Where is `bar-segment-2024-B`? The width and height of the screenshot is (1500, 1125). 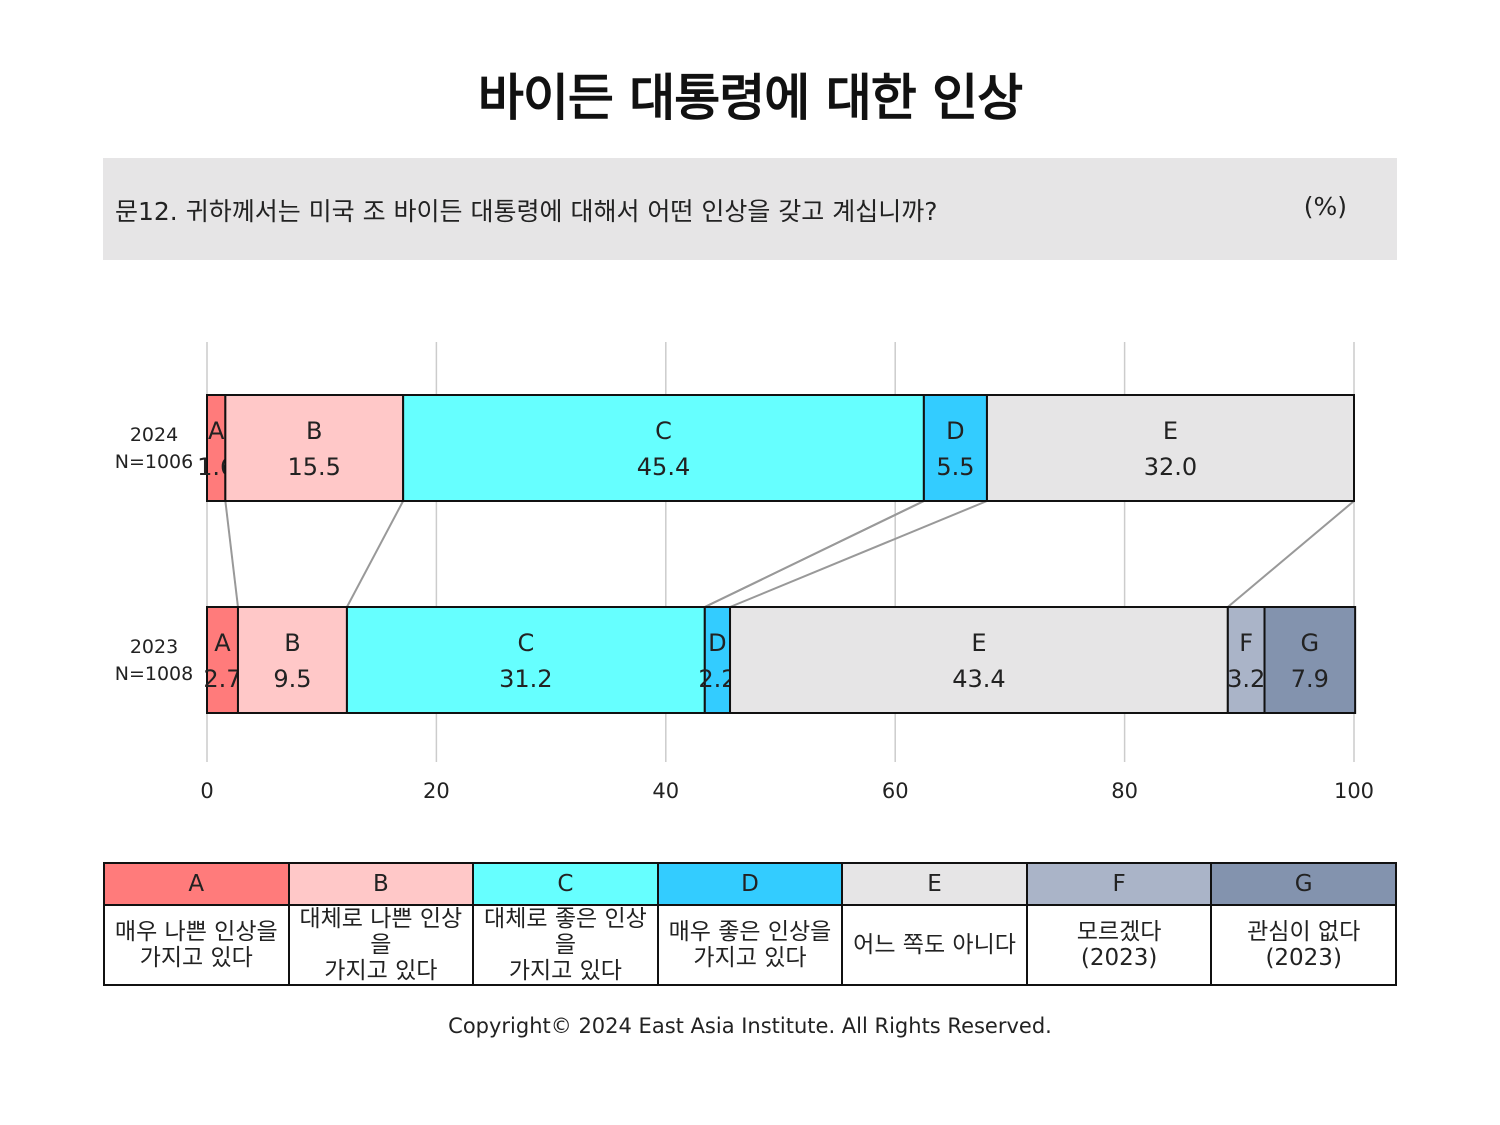
bar-segment-2024-B is located at coordinates (314, 448).